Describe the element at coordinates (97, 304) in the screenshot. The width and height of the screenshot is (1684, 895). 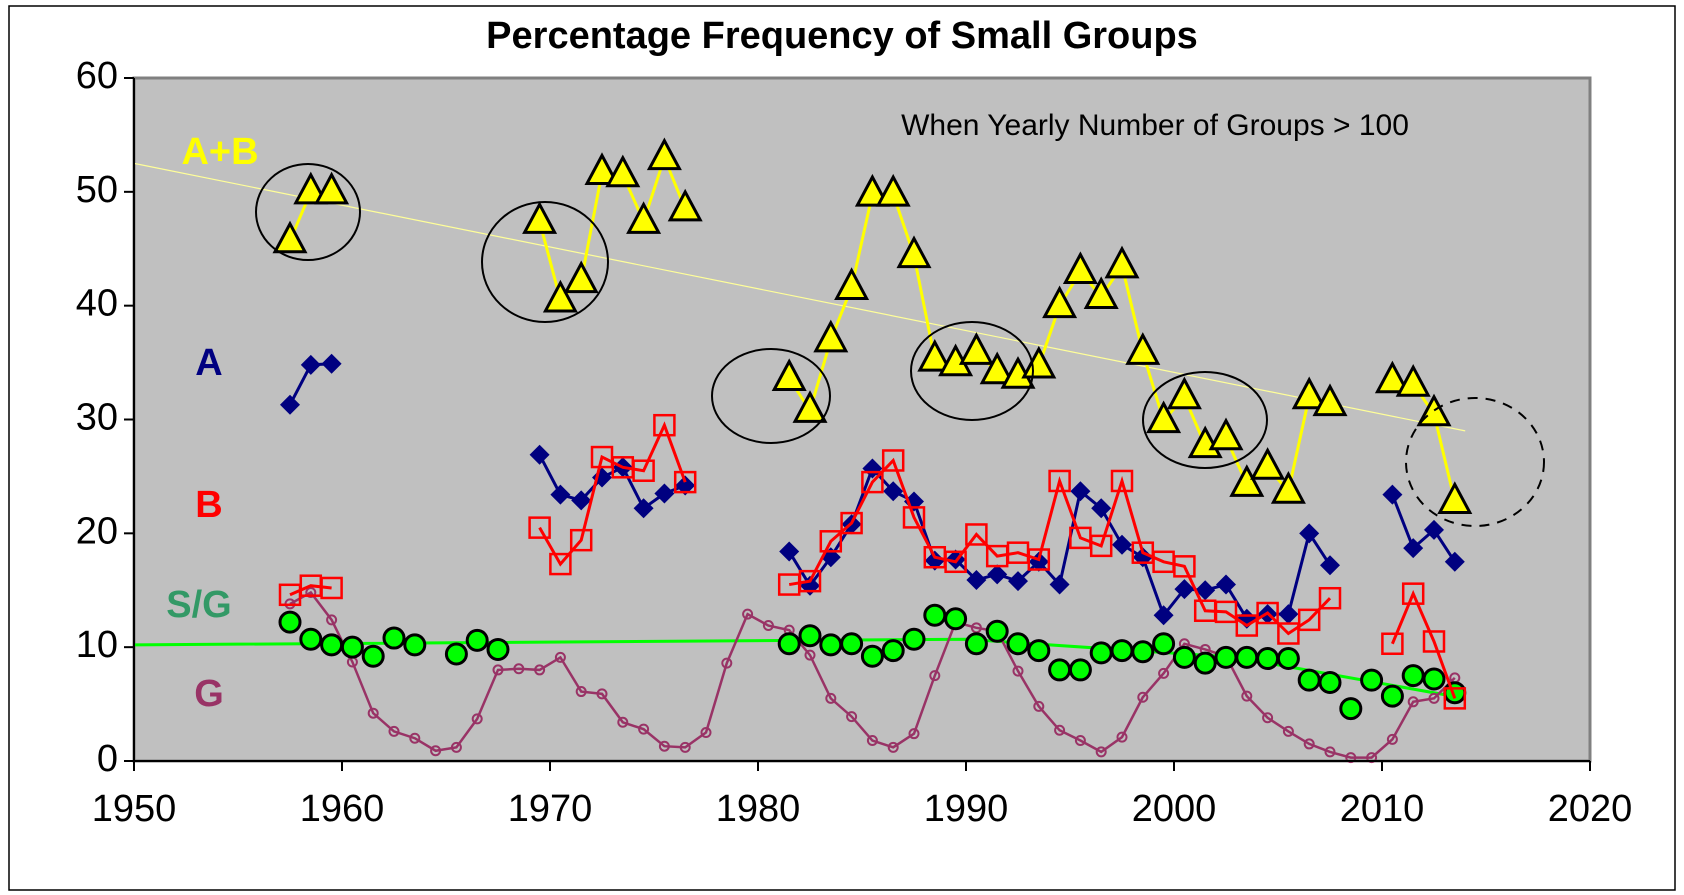
I see `y-tick-label: 40` at that location.